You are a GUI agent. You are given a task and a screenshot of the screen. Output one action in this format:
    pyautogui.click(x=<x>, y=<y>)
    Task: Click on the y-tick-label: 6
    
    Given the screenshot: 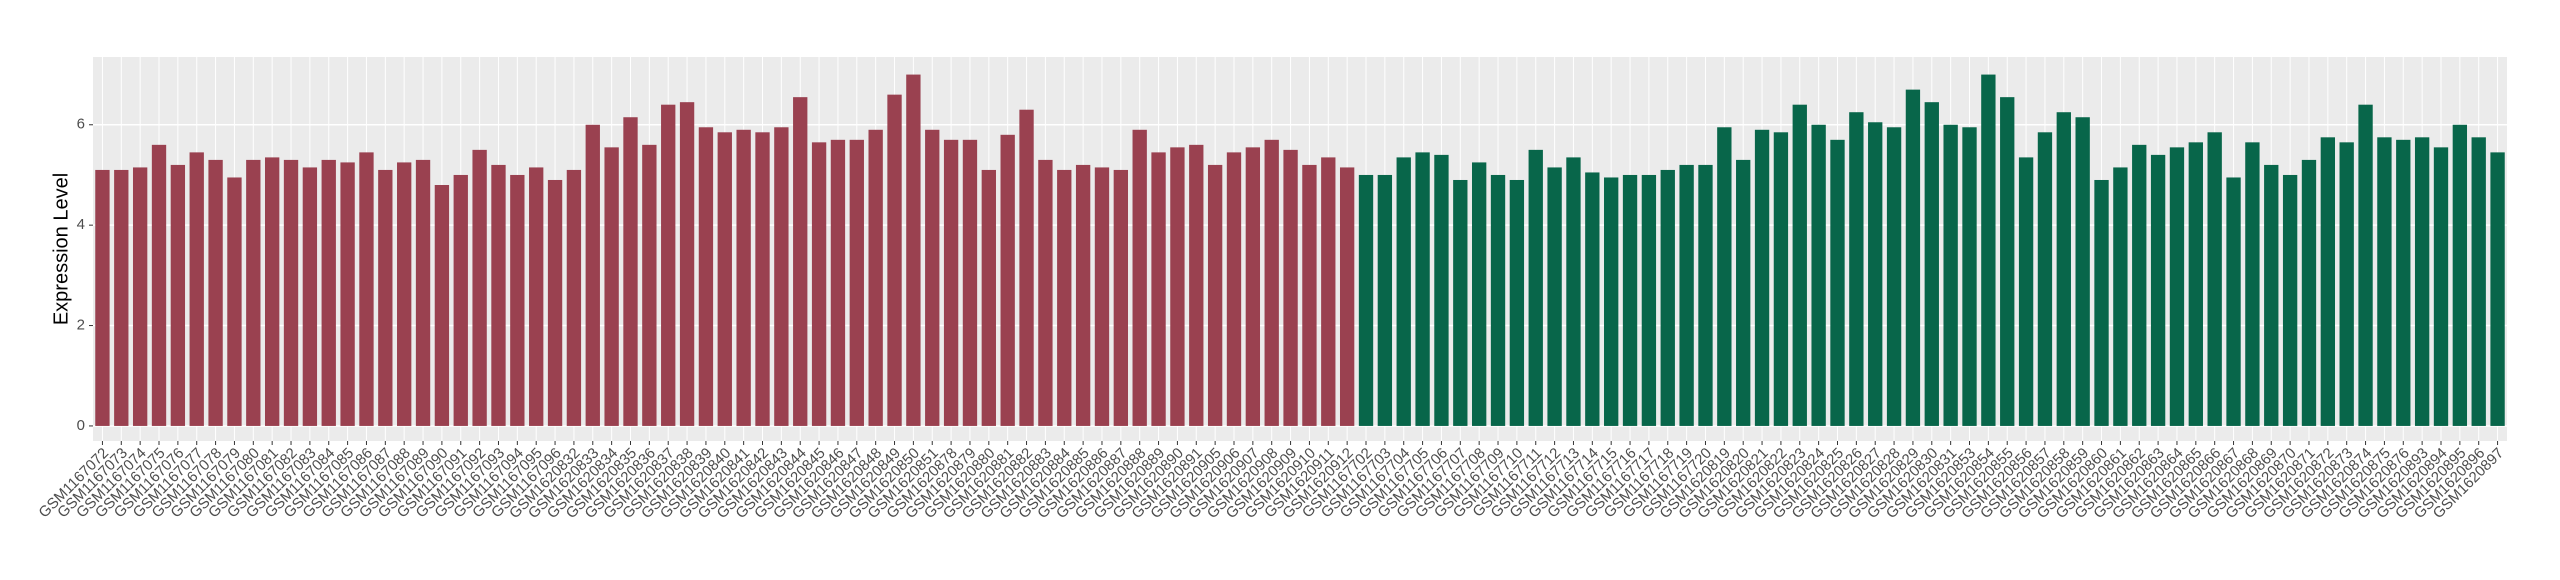 What is the action you would take?
    pyautogui.click(x=81, y=124)
    